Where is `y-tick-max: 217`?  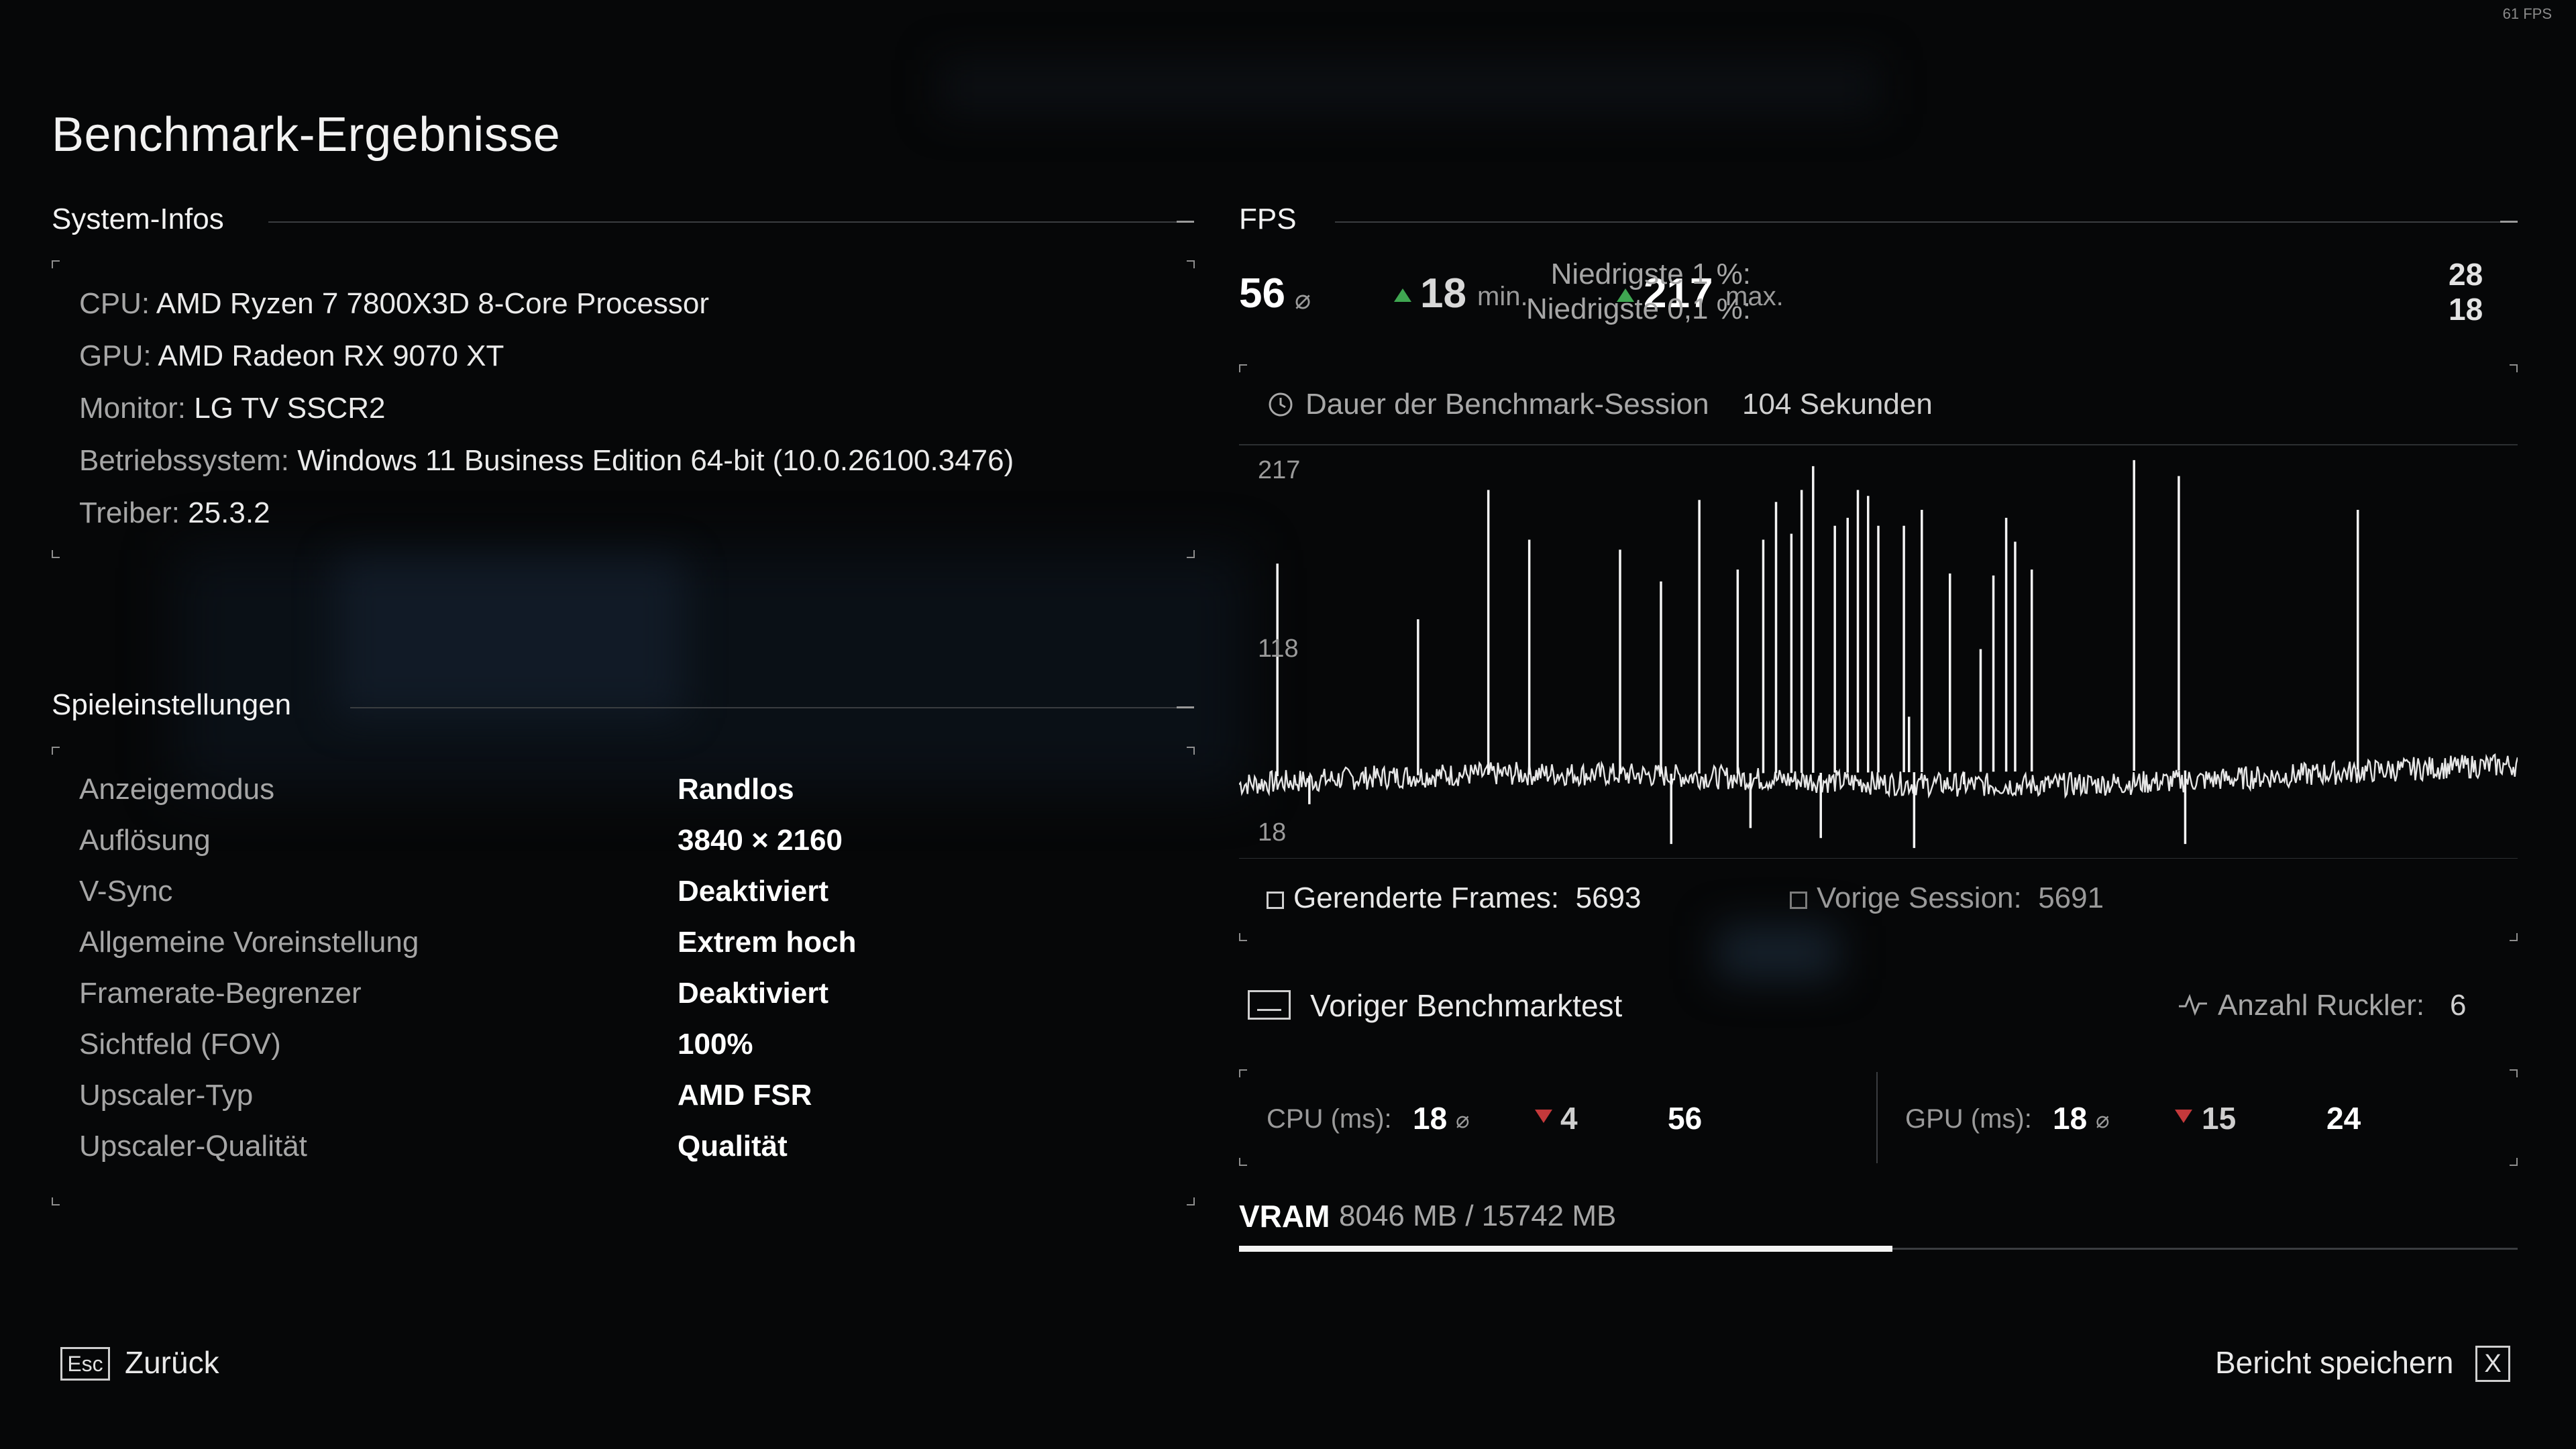 y-tick-max: 217 is located at coordinates (1279, 470).